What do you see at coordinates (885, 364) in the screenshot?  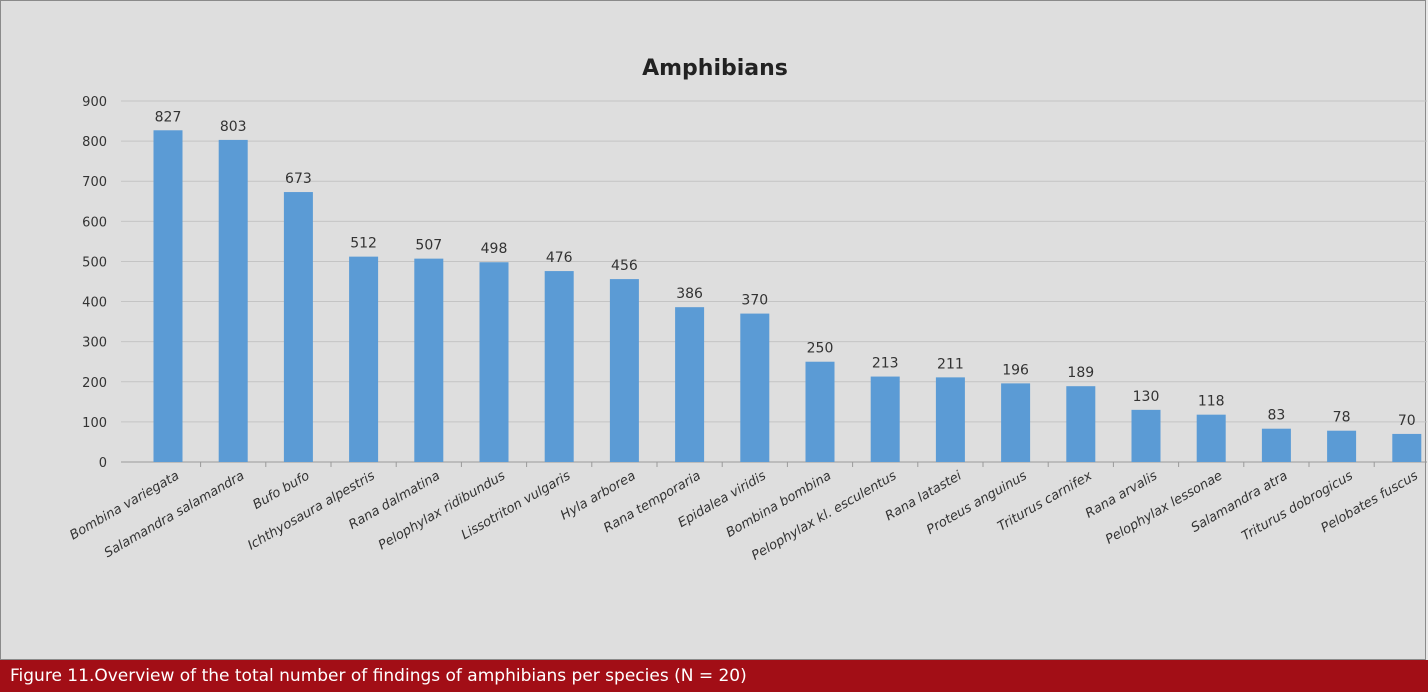 I see `data-label: 213` at bounding box center [885, 364].